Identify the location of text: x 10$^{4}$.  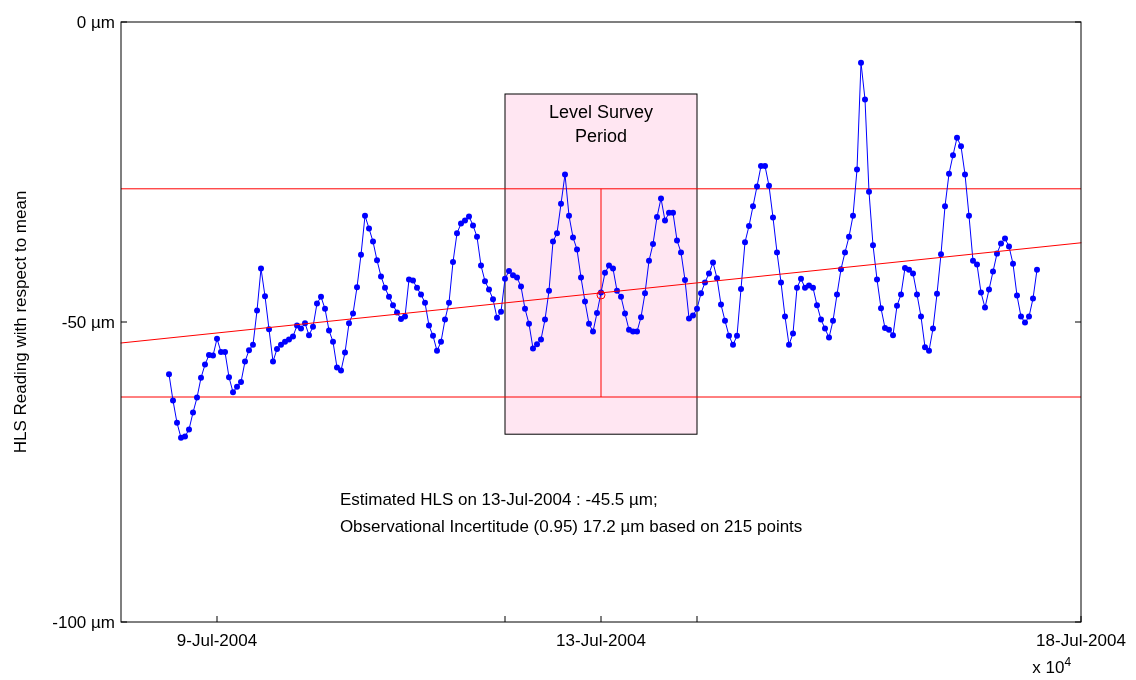
(1052, 666).